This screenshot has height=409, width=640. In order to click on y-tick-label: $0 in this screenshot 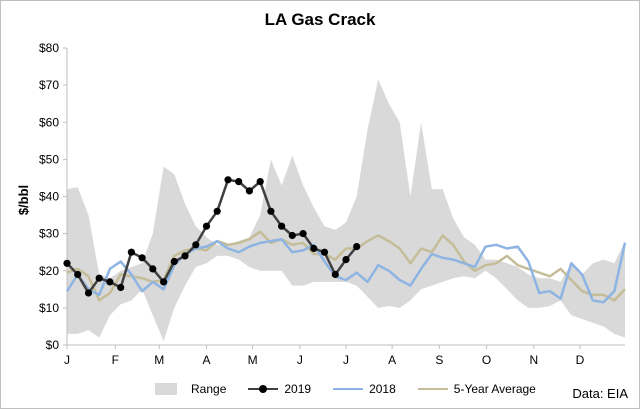, I will do `click(53, 345)`.